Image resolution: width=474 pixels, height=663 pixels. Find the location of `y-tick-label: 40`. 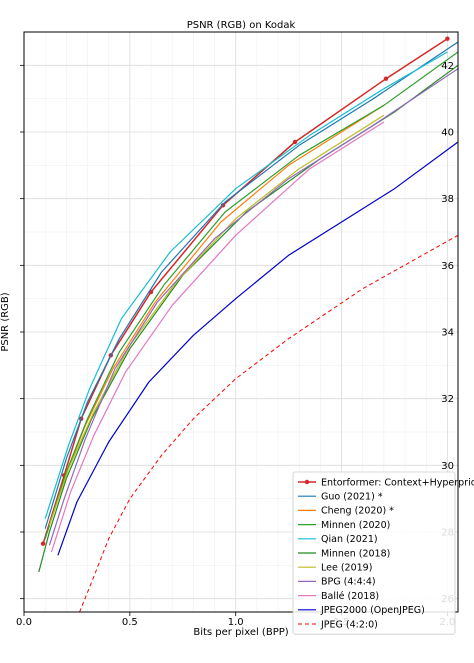

y-tick-label: 40 is located at coordinates (447, 133).